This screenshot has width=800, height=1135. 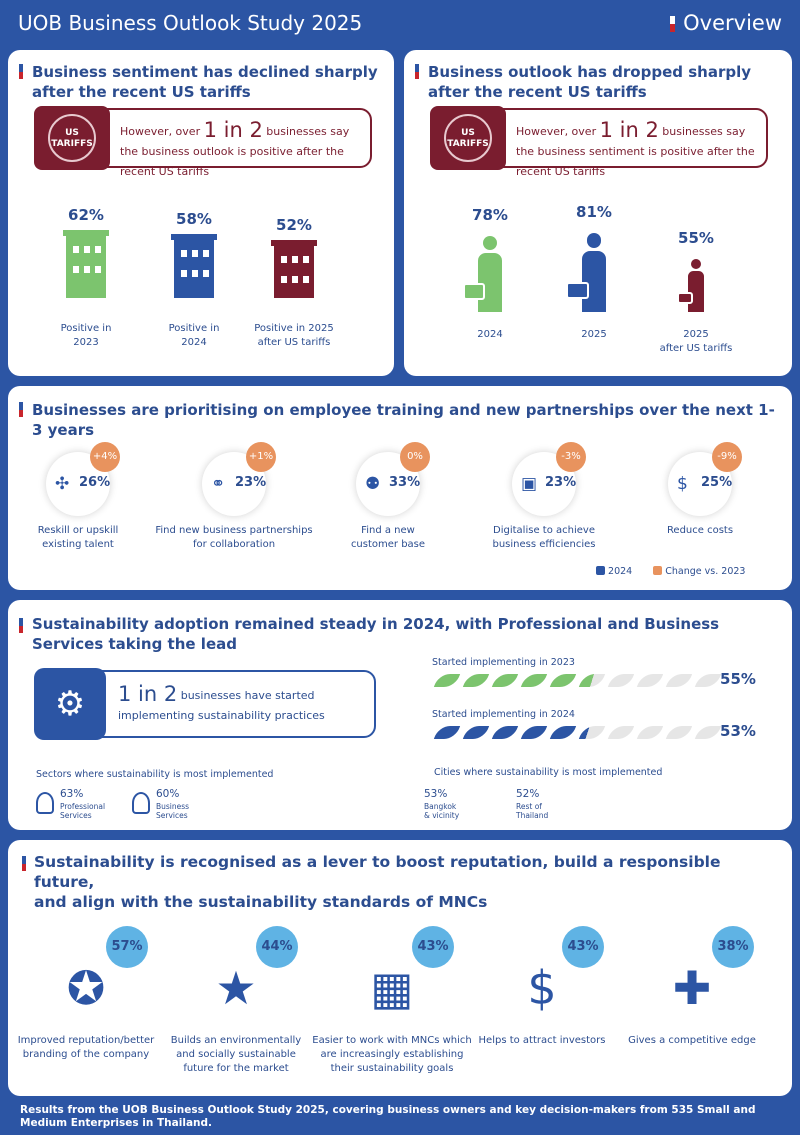 What do you see at coordinates (236, 1040) in the screenshot?
I see `benefit-label: Builds an environmentally` at bounding box center [236, 1040].